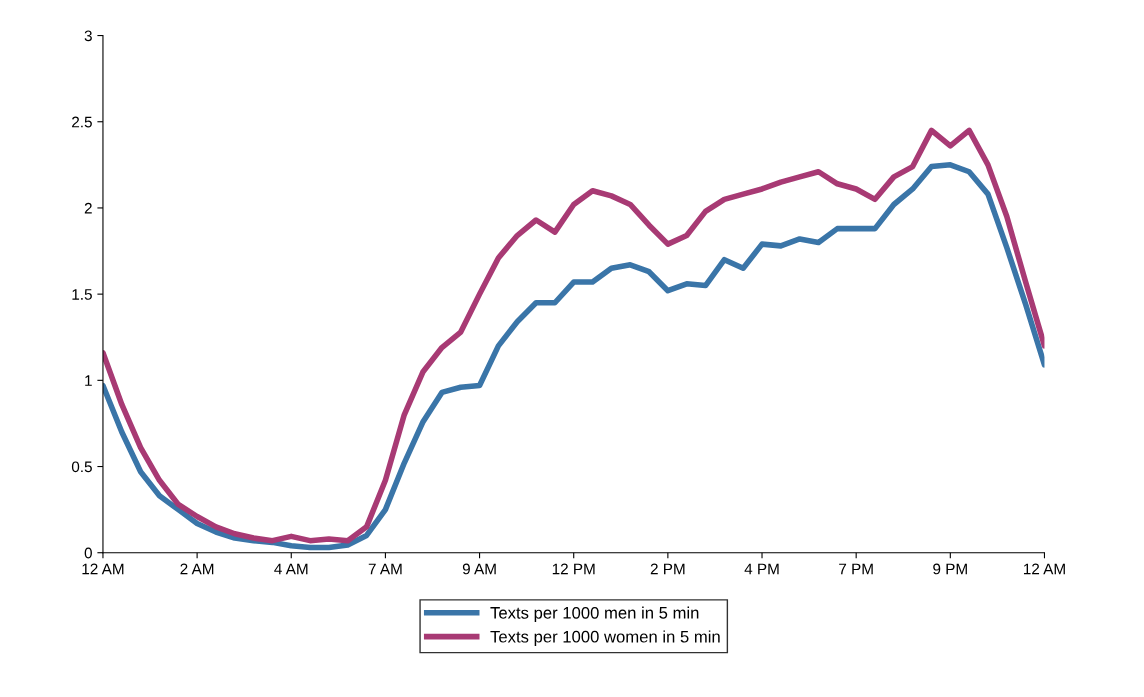 Image resolution: width=1144 pixels, height=697 pixels. Describe the element at coordinates (291, 569) in the screenshot. I see `x-tick-label: 4 AM` at that location.